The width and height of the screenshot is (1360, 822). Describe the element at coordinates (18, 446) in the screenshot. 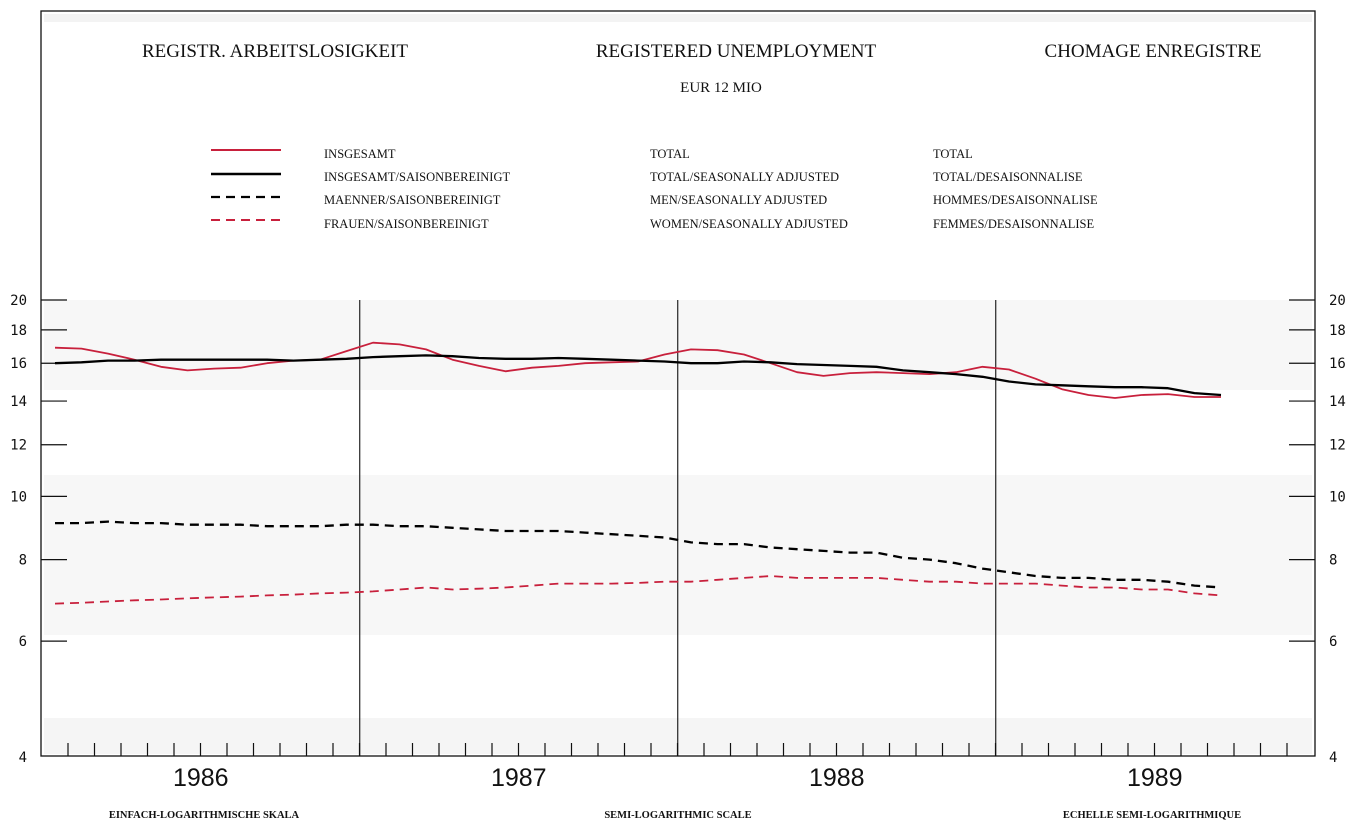

I see `y-tick-label-left: 12` at that location.